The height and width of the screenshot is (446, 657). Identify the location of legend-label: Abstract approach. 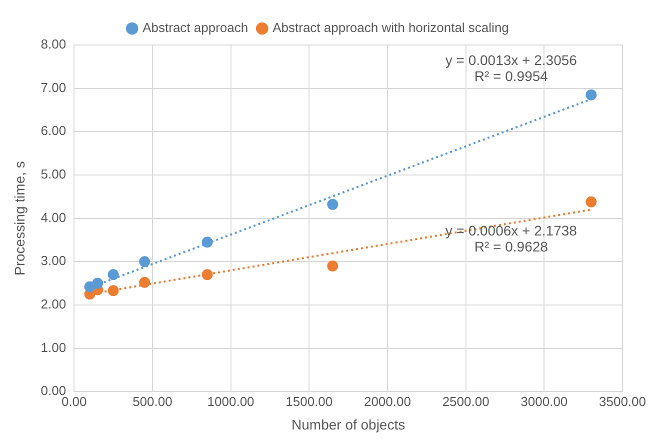
(195, 28).